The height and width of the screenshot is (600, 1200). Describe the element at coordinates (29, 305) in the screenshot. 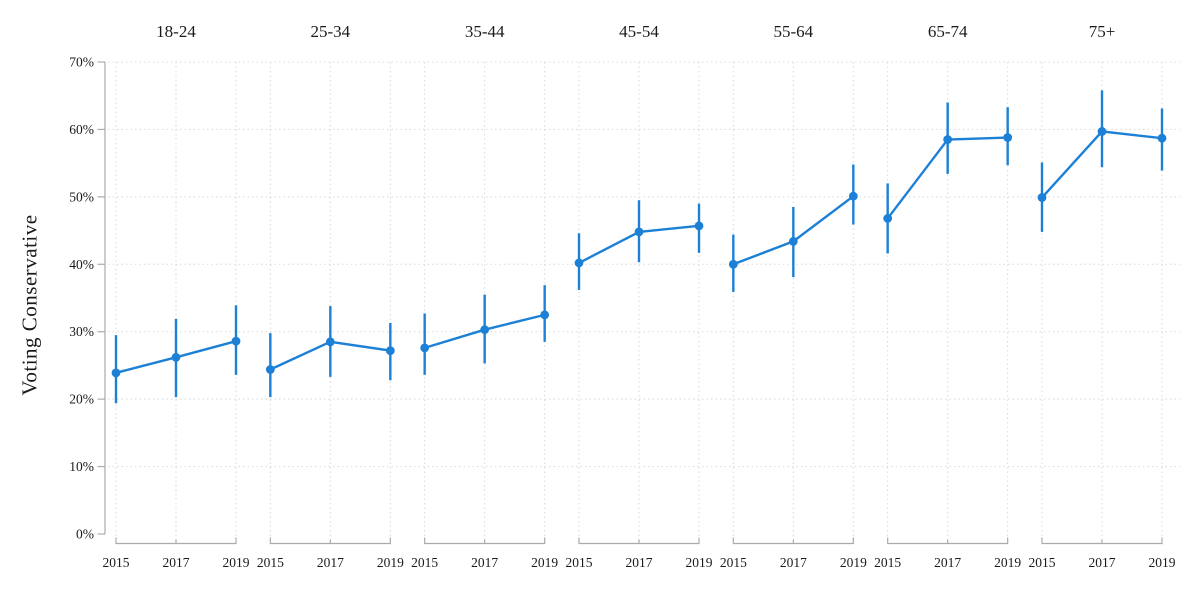

I see `y-axis-title: Voting Conservative` at that location.